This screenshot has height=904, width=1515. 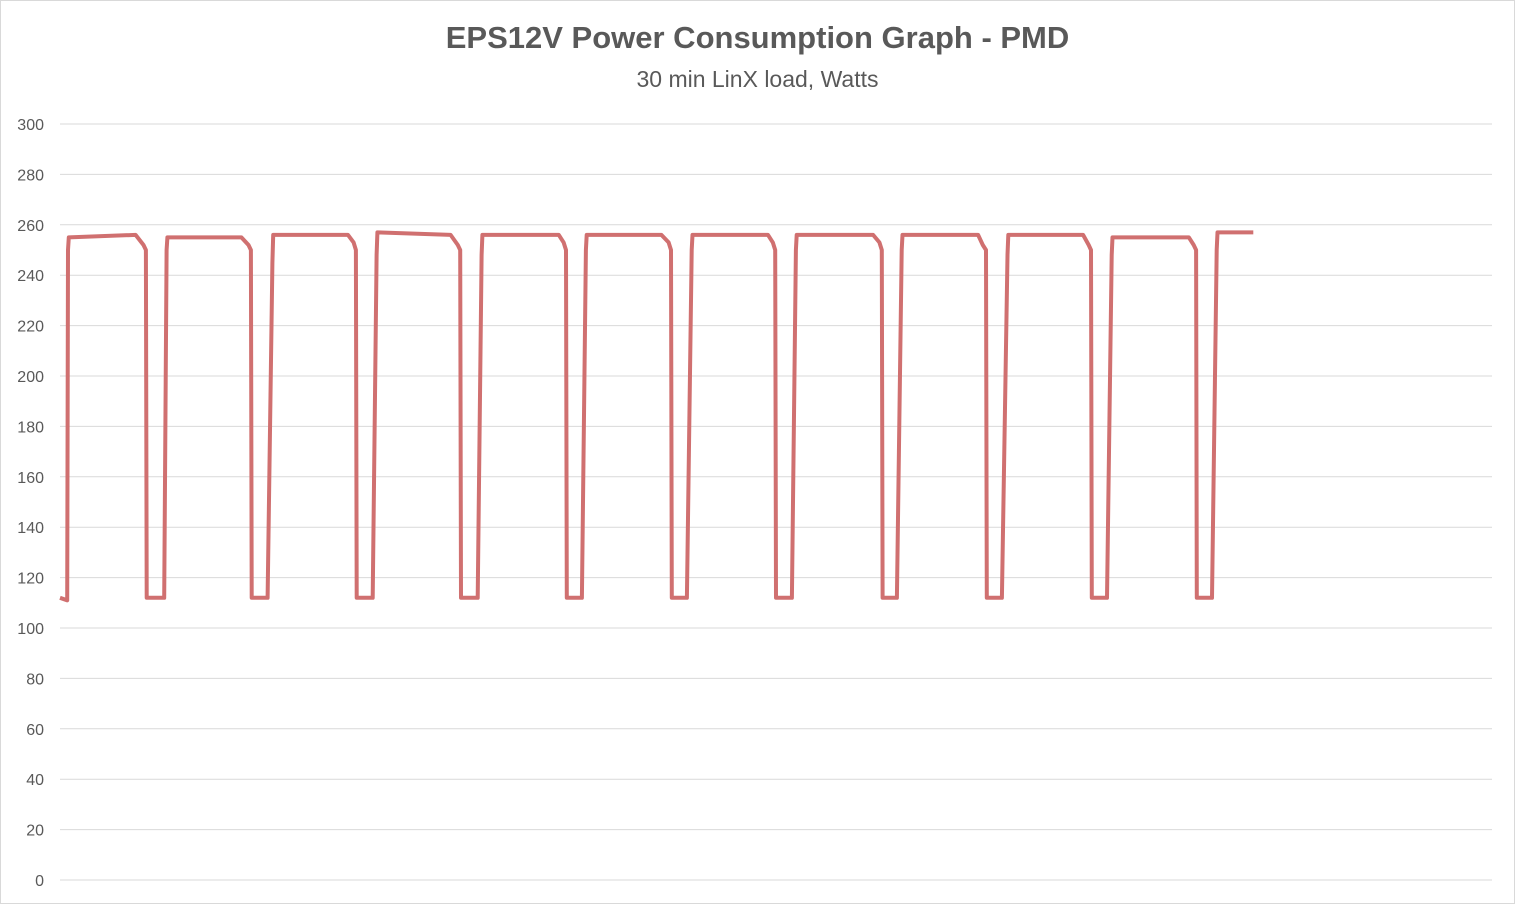 I want to click on y-tick-label: 160, so click(x=30, y=478).